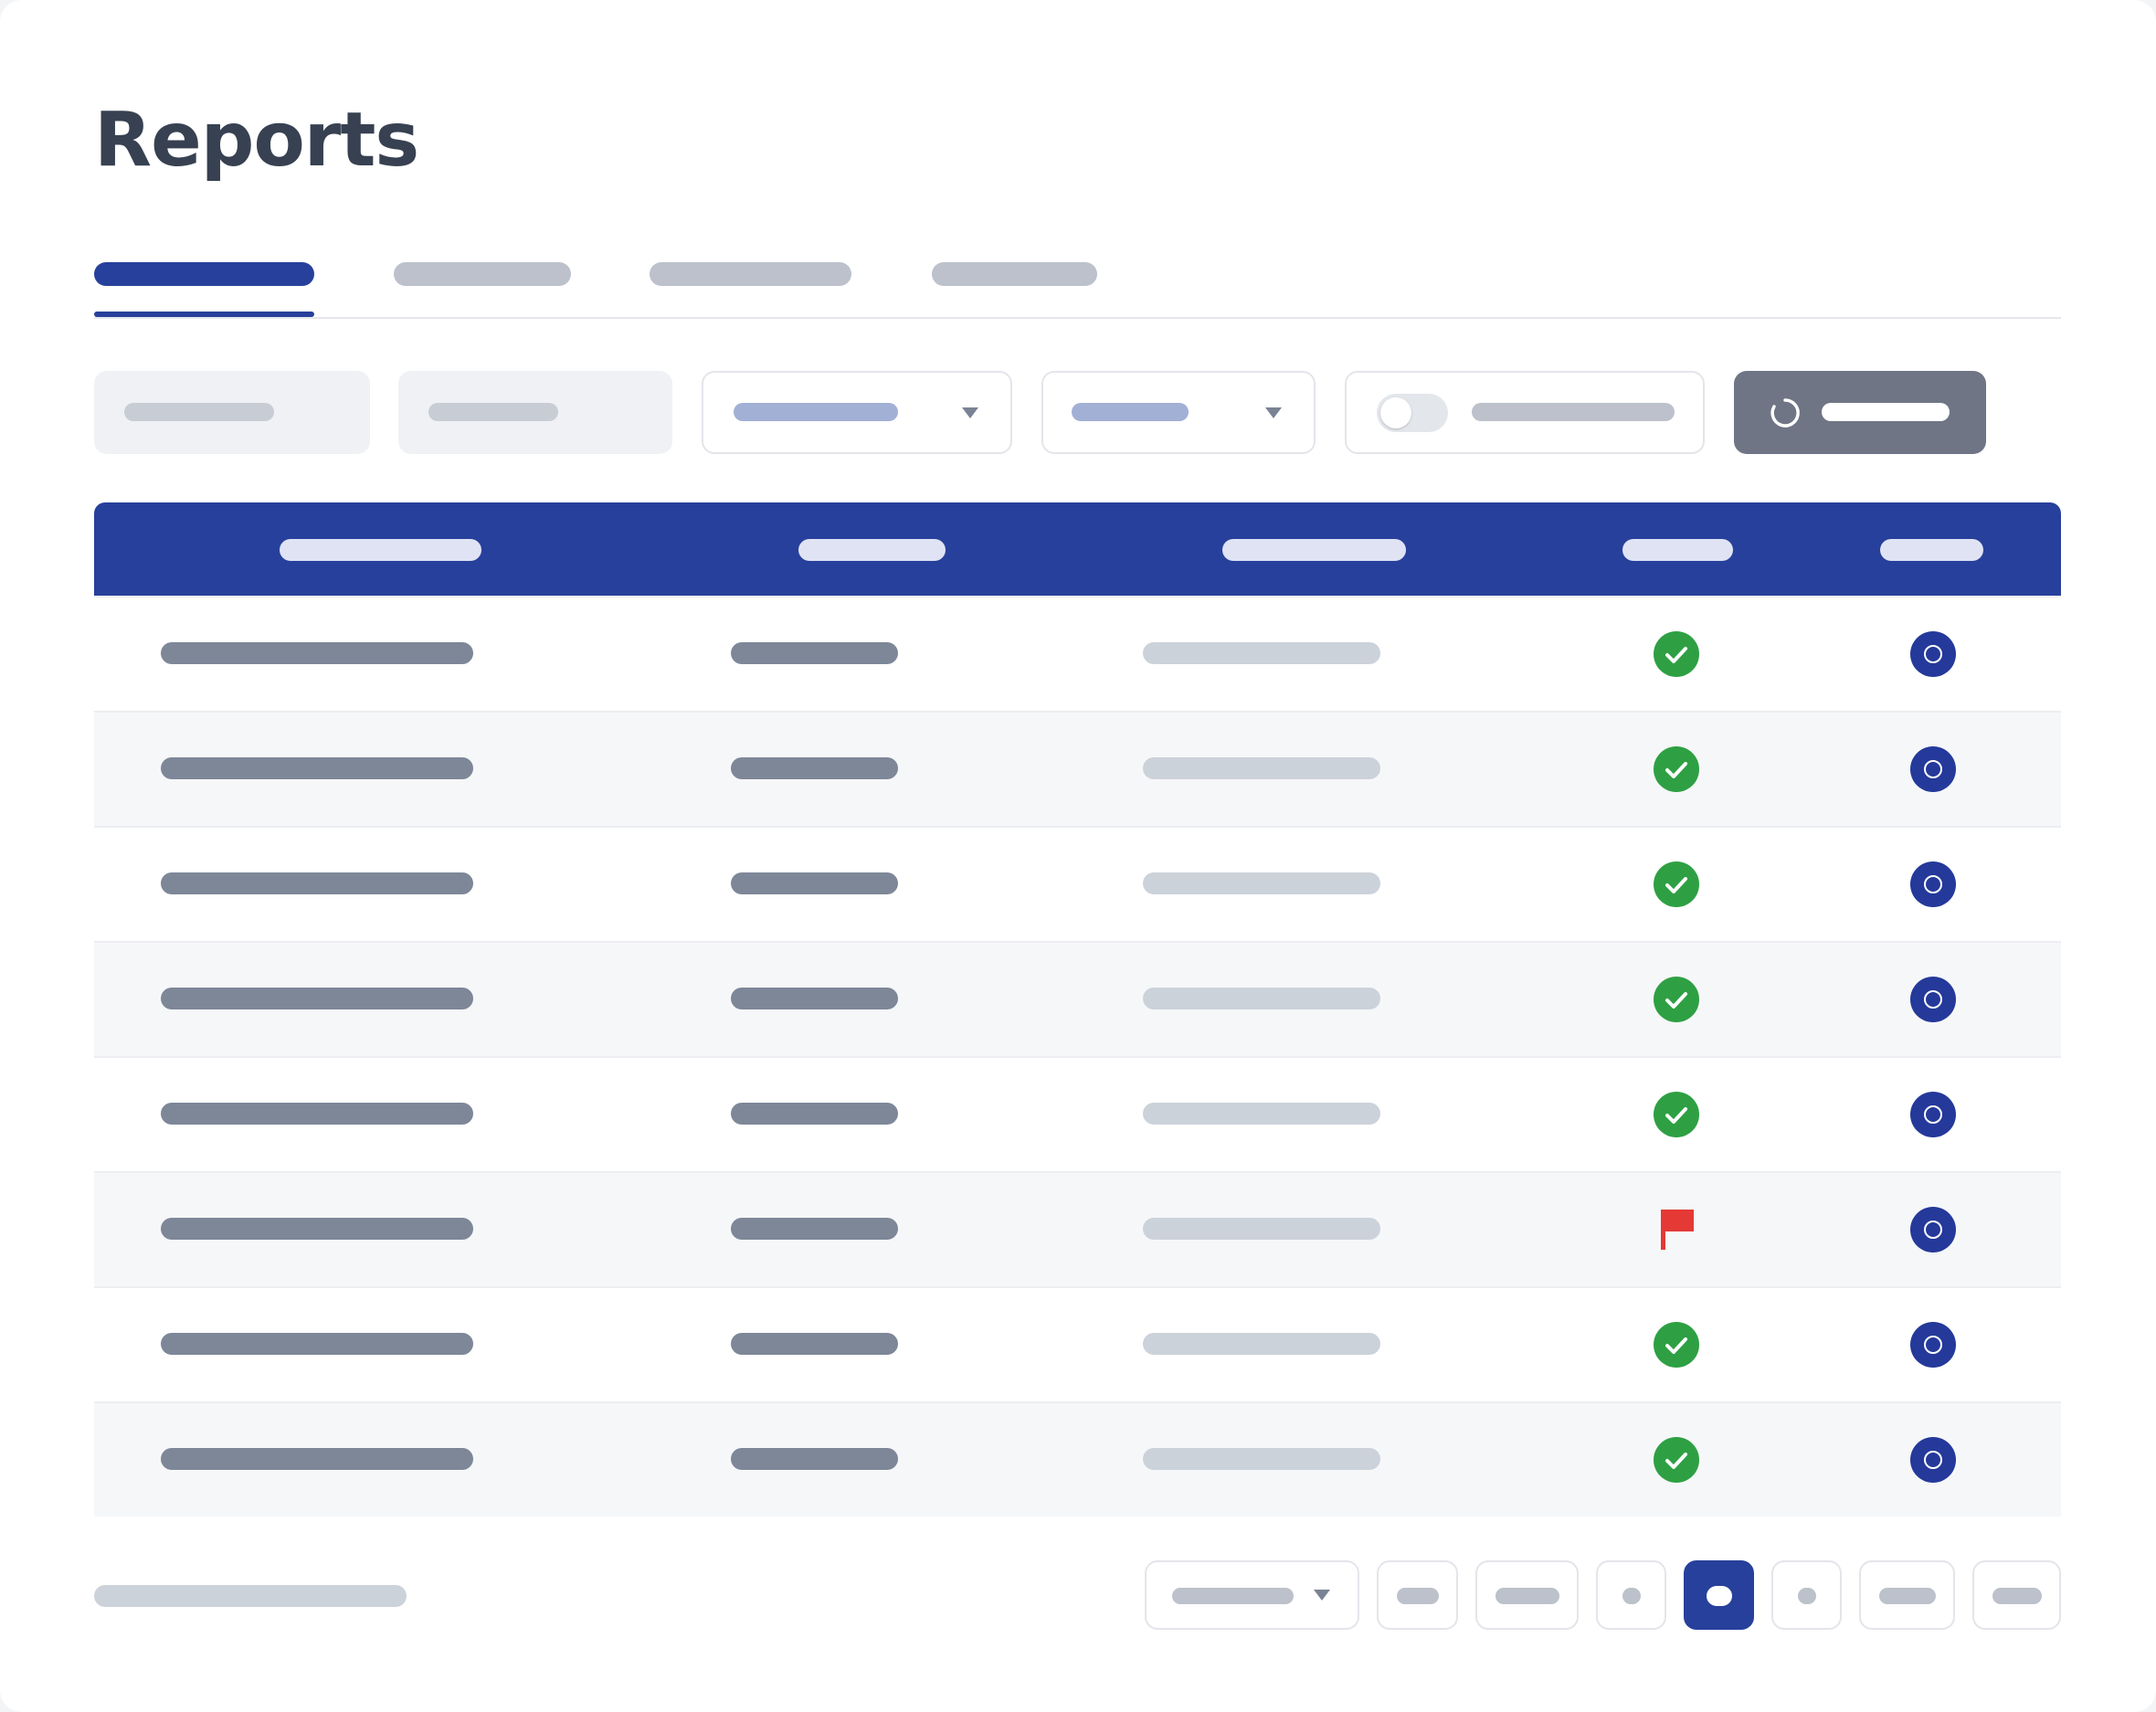  What do you see at coordinates (1412, 413) in the screenshot?
I see `toggle-switch` at bounding box center [1412, 413].